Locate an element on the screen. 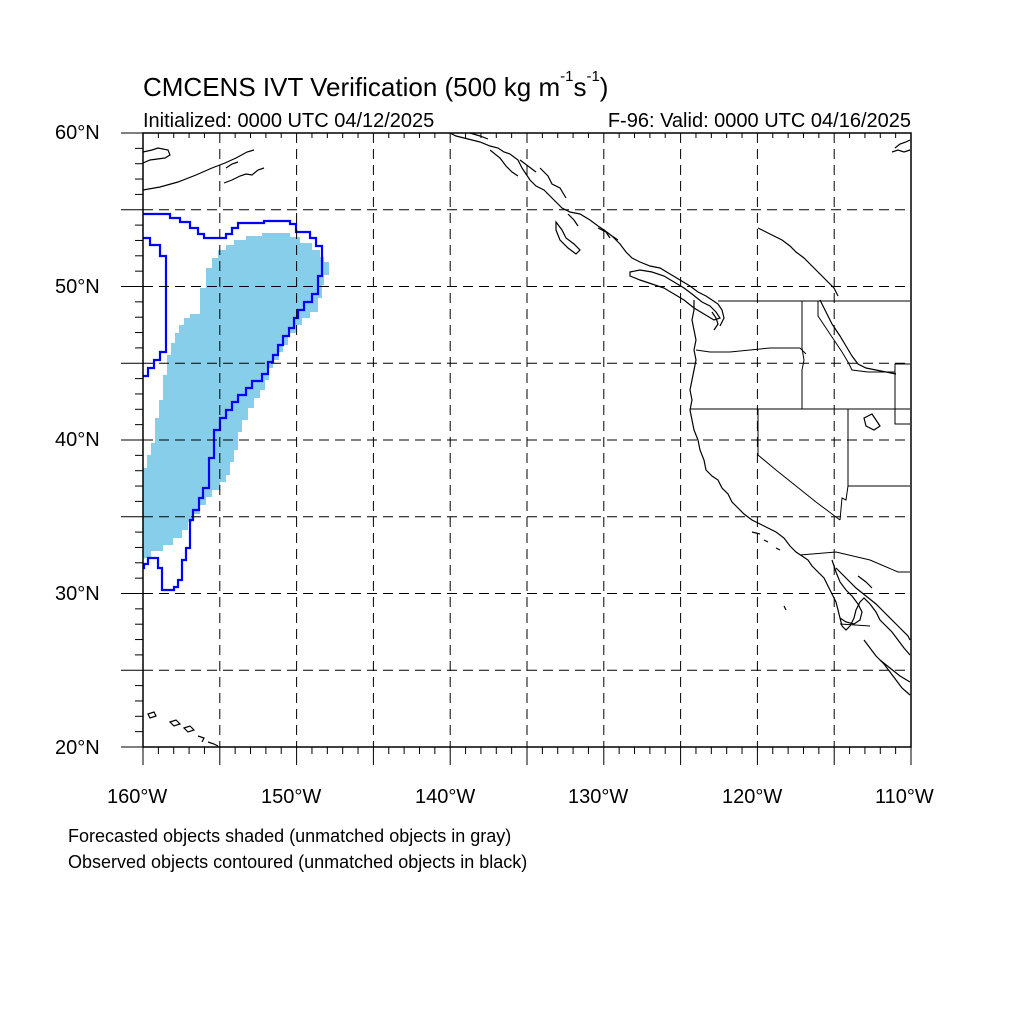  init-time-label: Initialized: 0000 UTC 04/12/2025 is located at coordinates (289, 121).